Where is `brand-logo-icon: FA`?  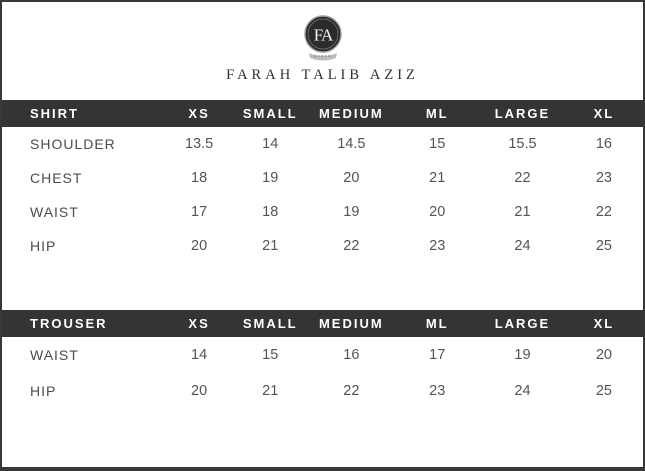 brand-logo-icon: FA is located at coordinates (322, 38).